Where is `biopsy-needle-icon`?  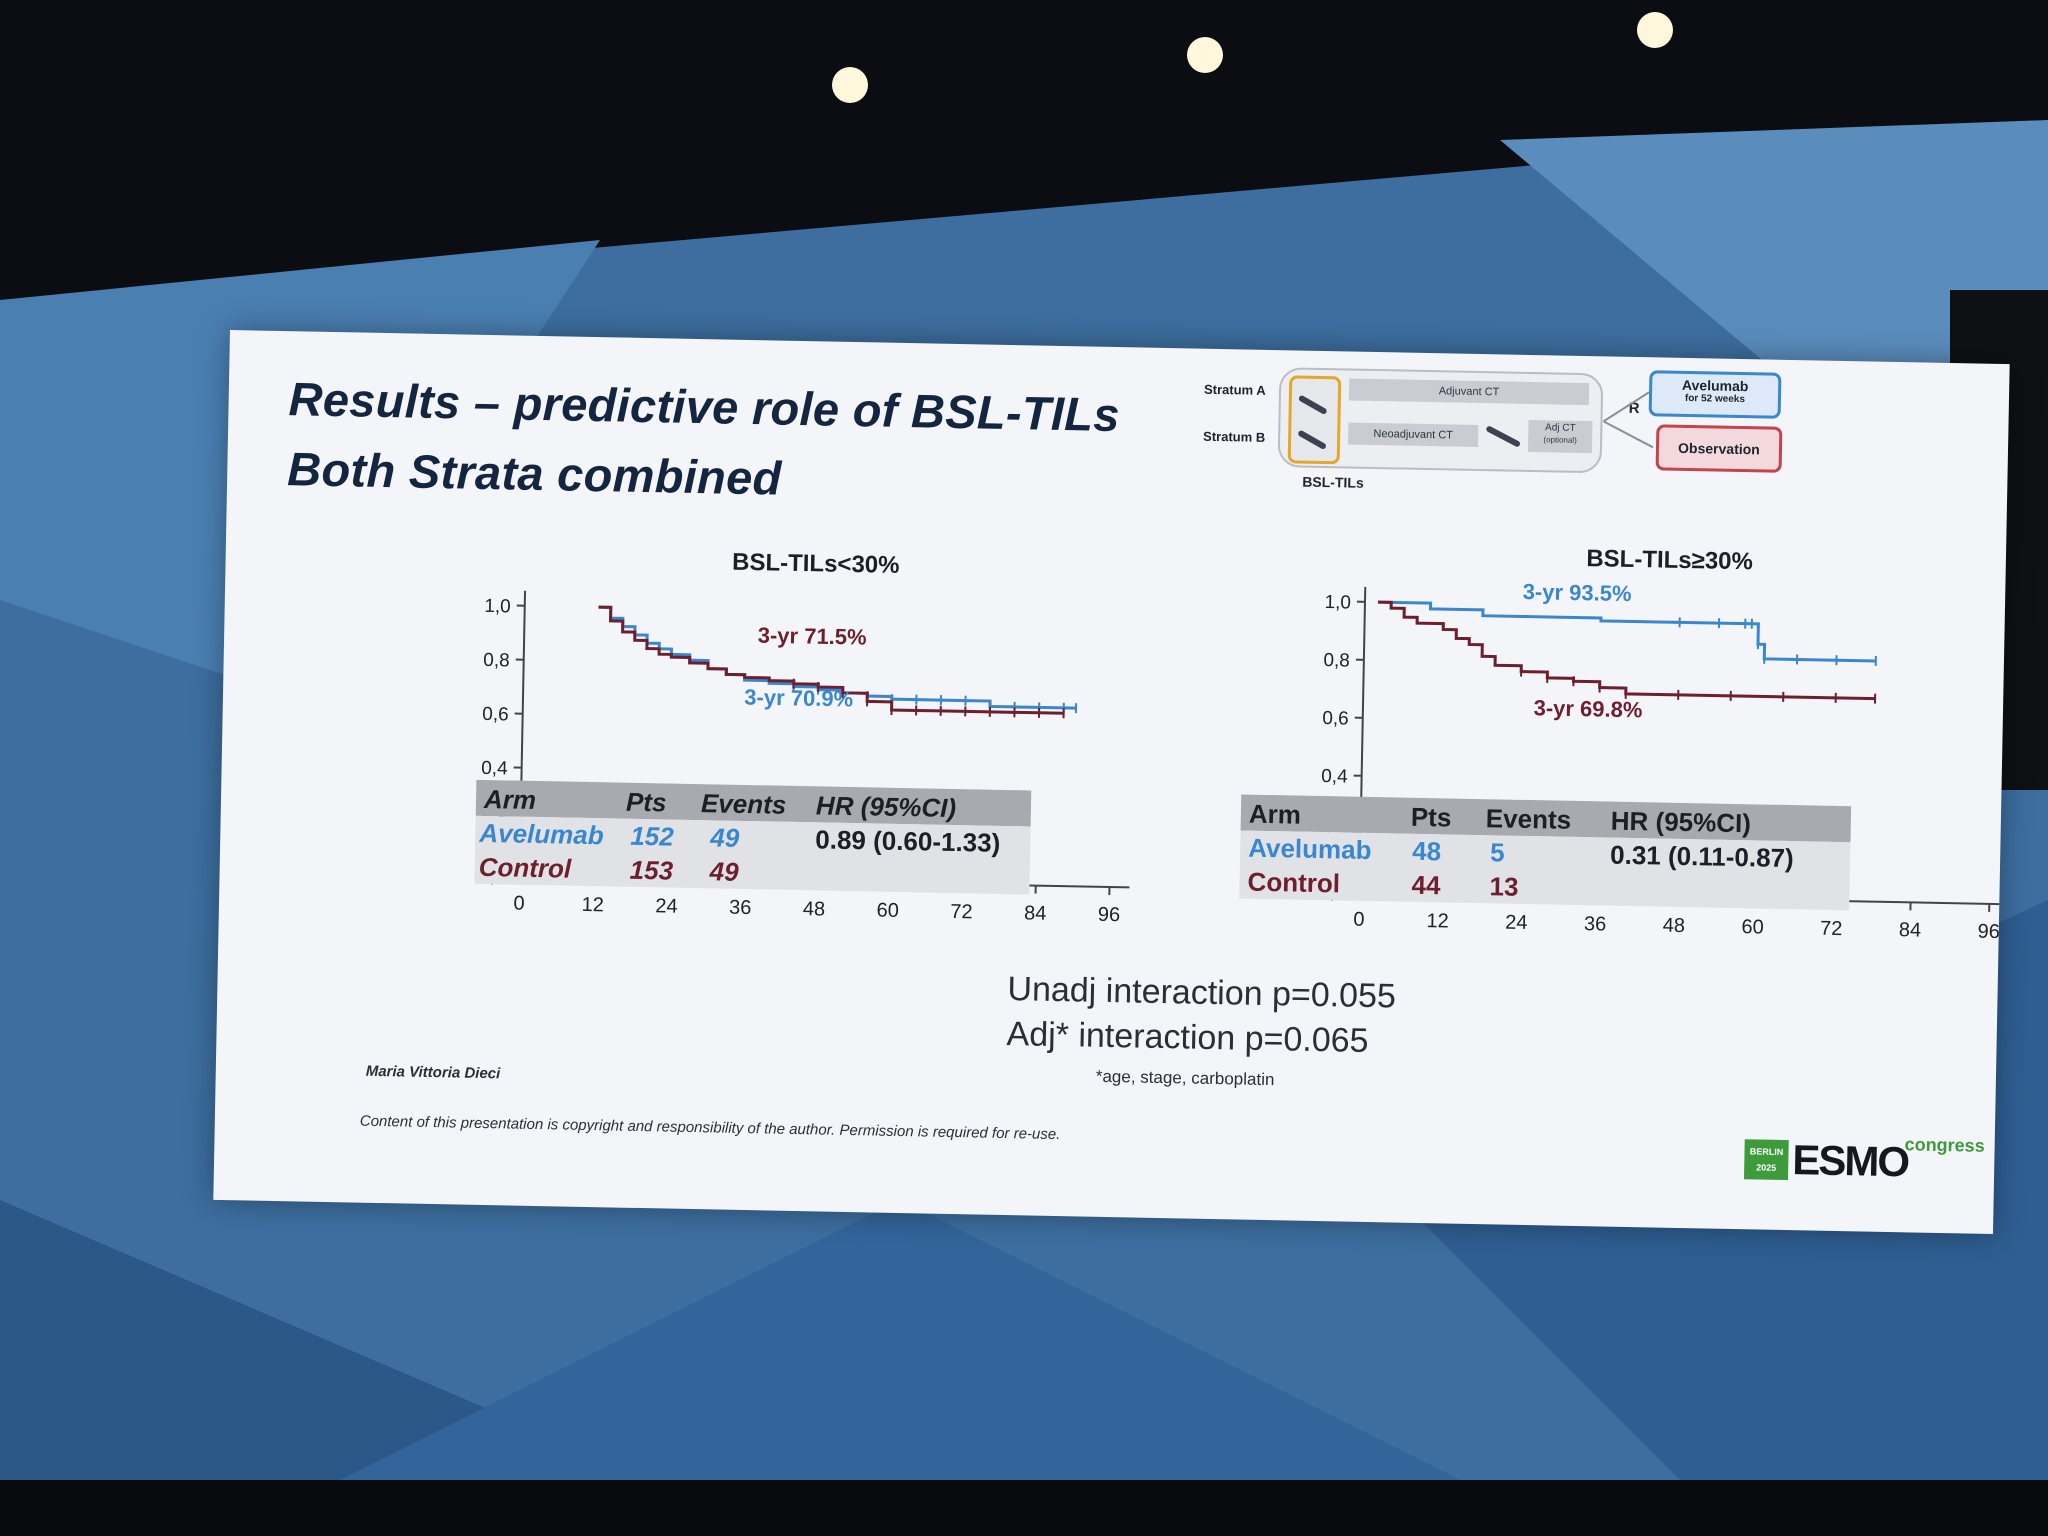
biopsy-needle-icon is located at coordinates (1312, 422).